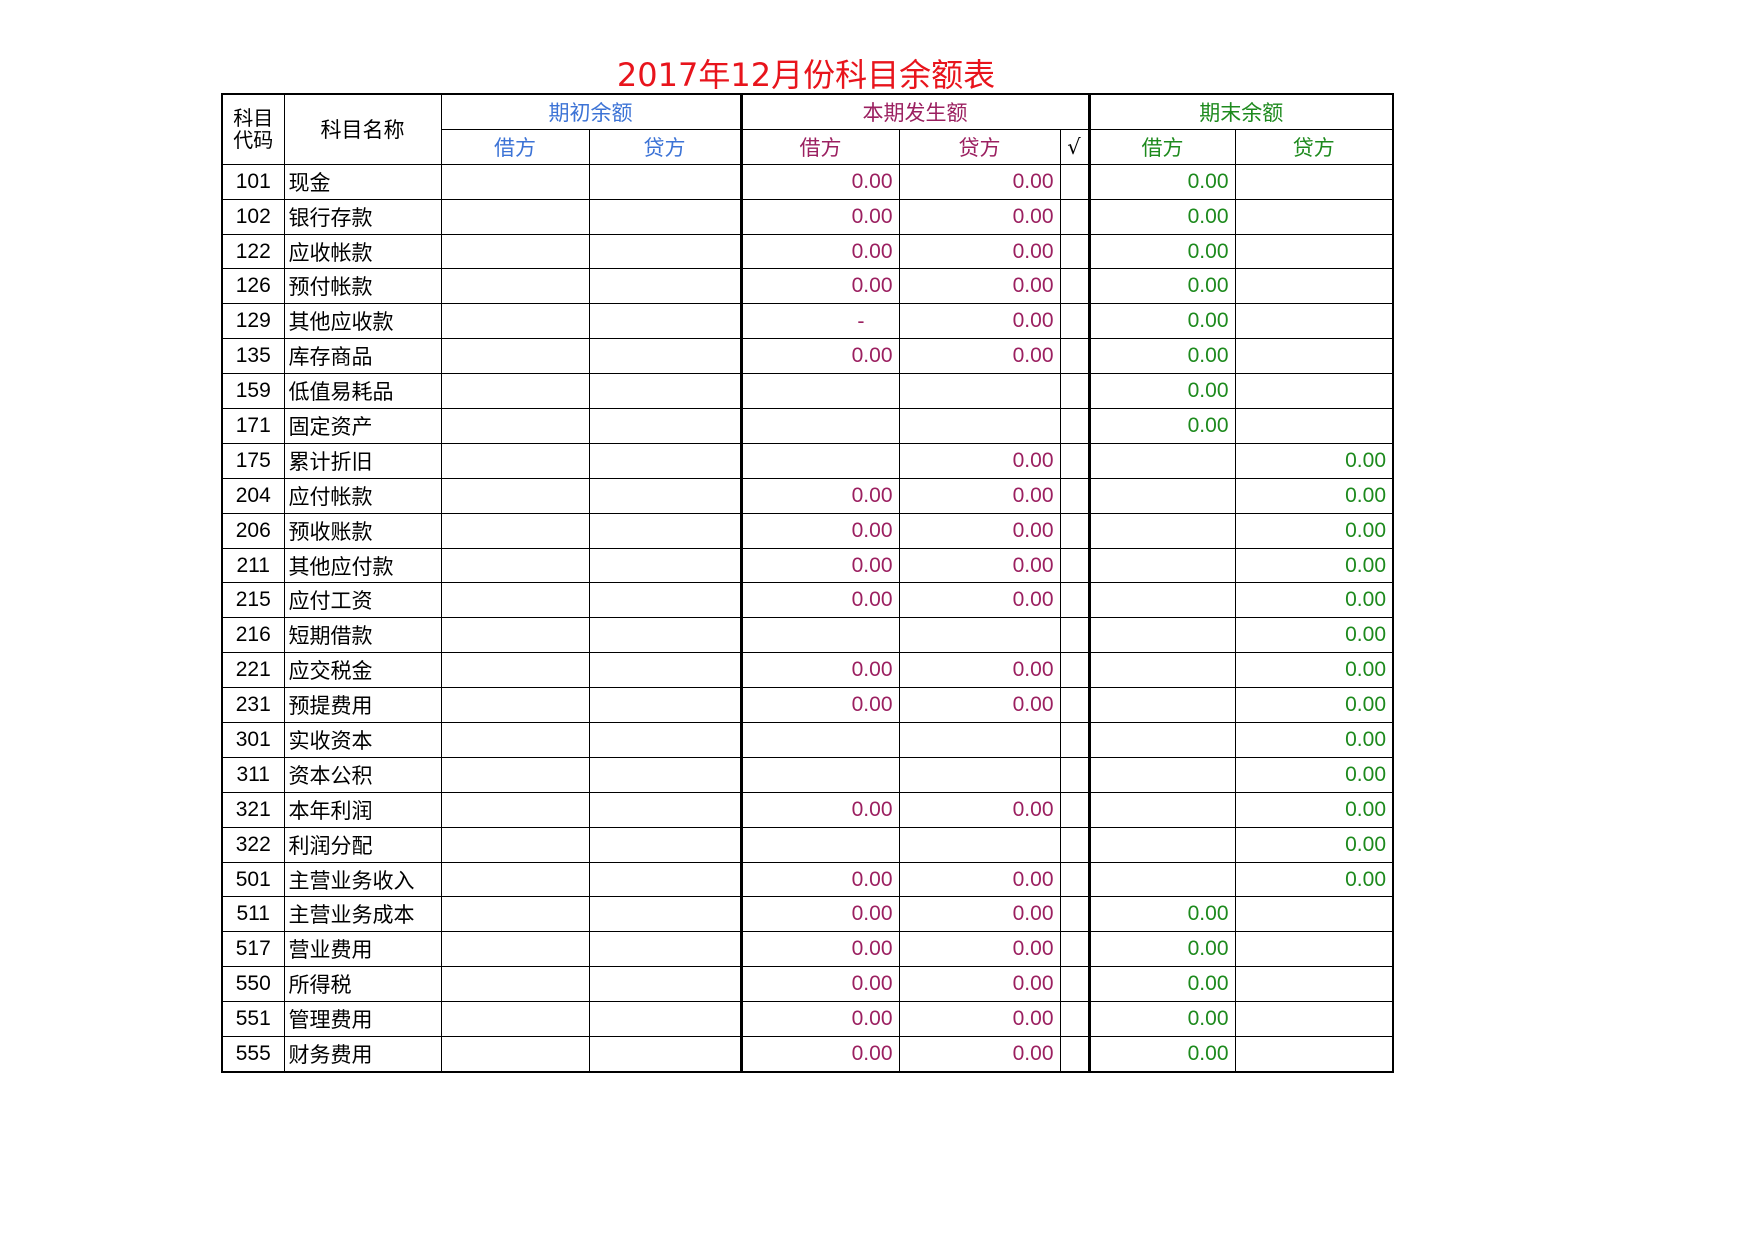  I want to click on table-row: 322 利润分配 0.00, so click(807, 844).